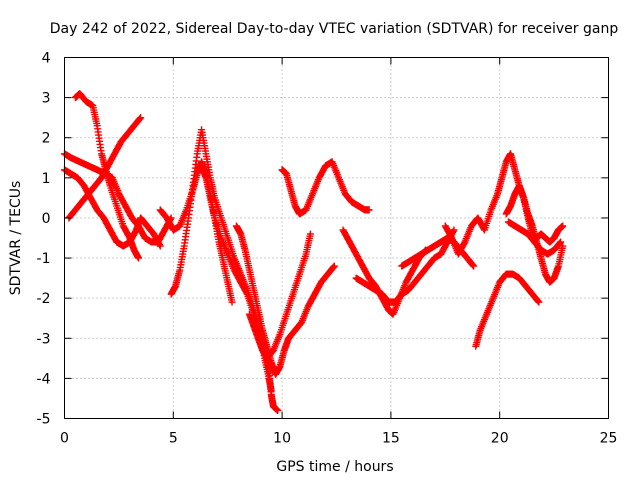 The image size is (640, 480). I want to click on y-tick-label: 2, so click(46, 139).